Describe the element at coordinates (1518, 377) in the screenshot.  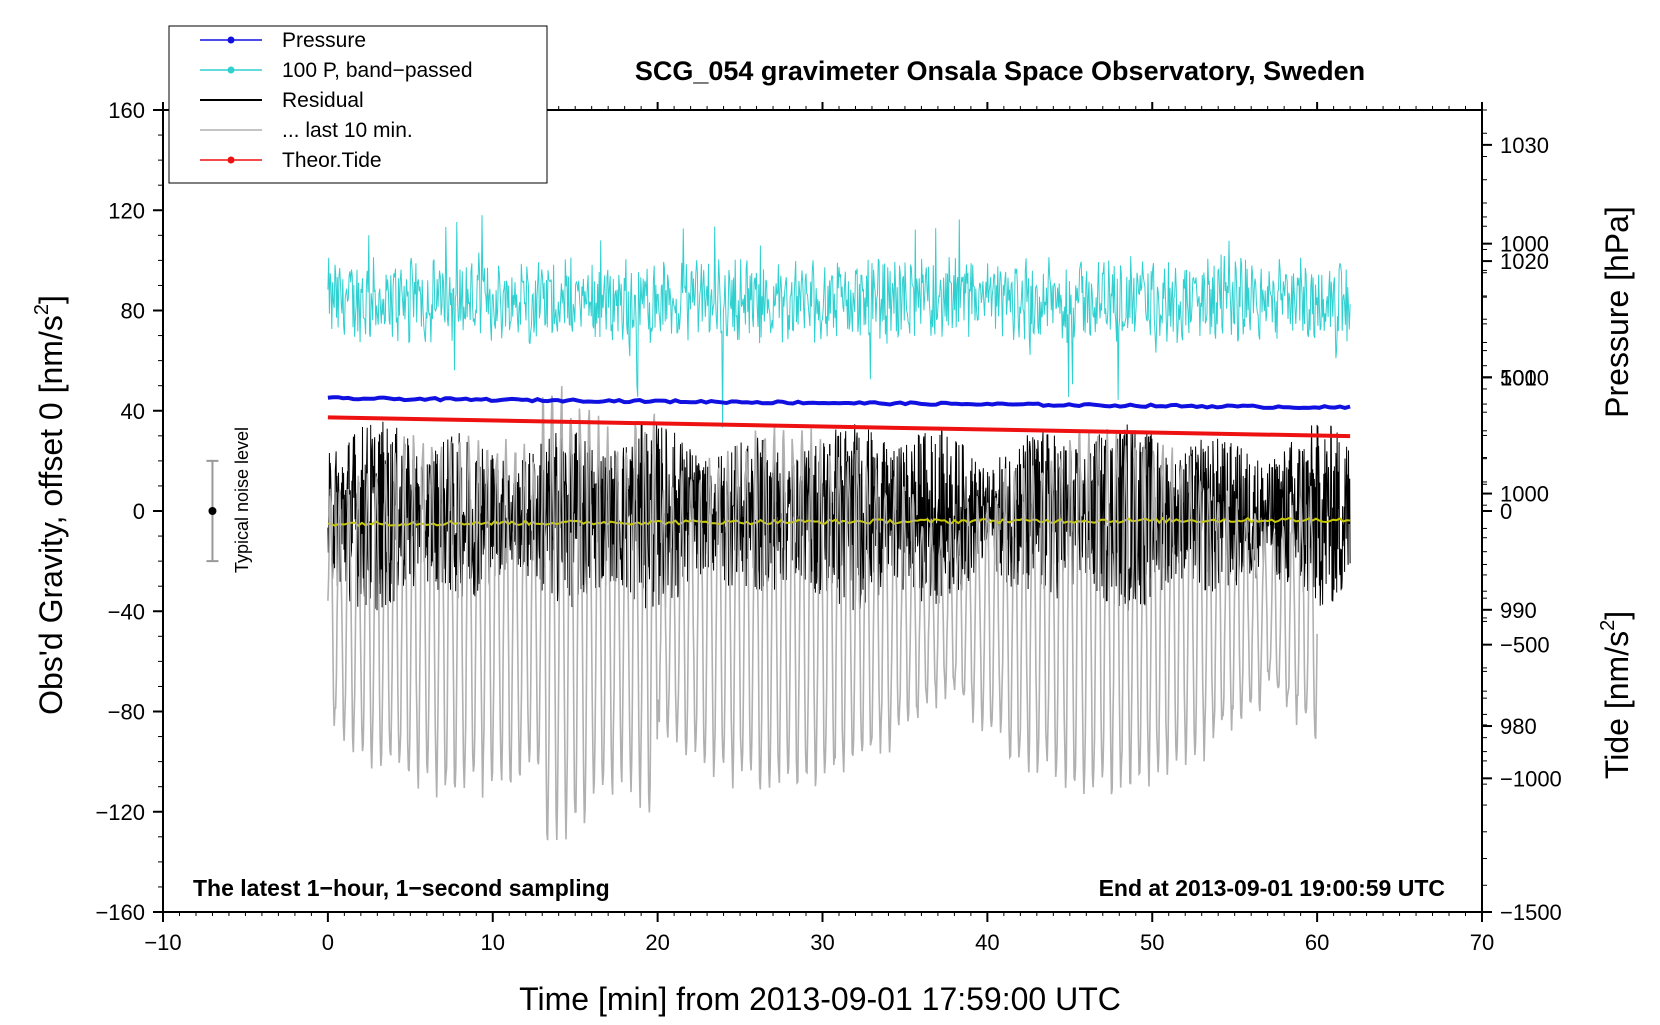
I see `tide-tick-label: 500` at that location.